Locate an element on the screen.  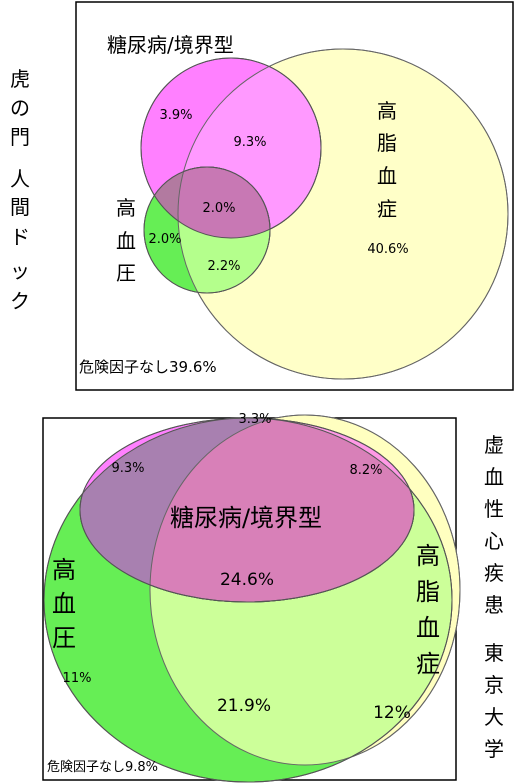
top-side-title: 虎 の 門 人 間 ド ッ ク is located at coordinates (20, 190).